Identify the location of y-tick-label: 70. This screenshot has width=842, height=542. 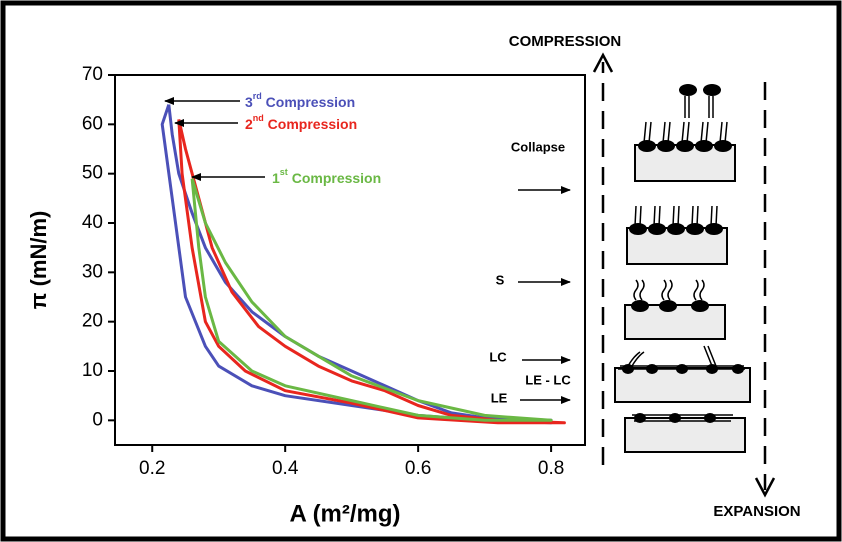
(92, 74).